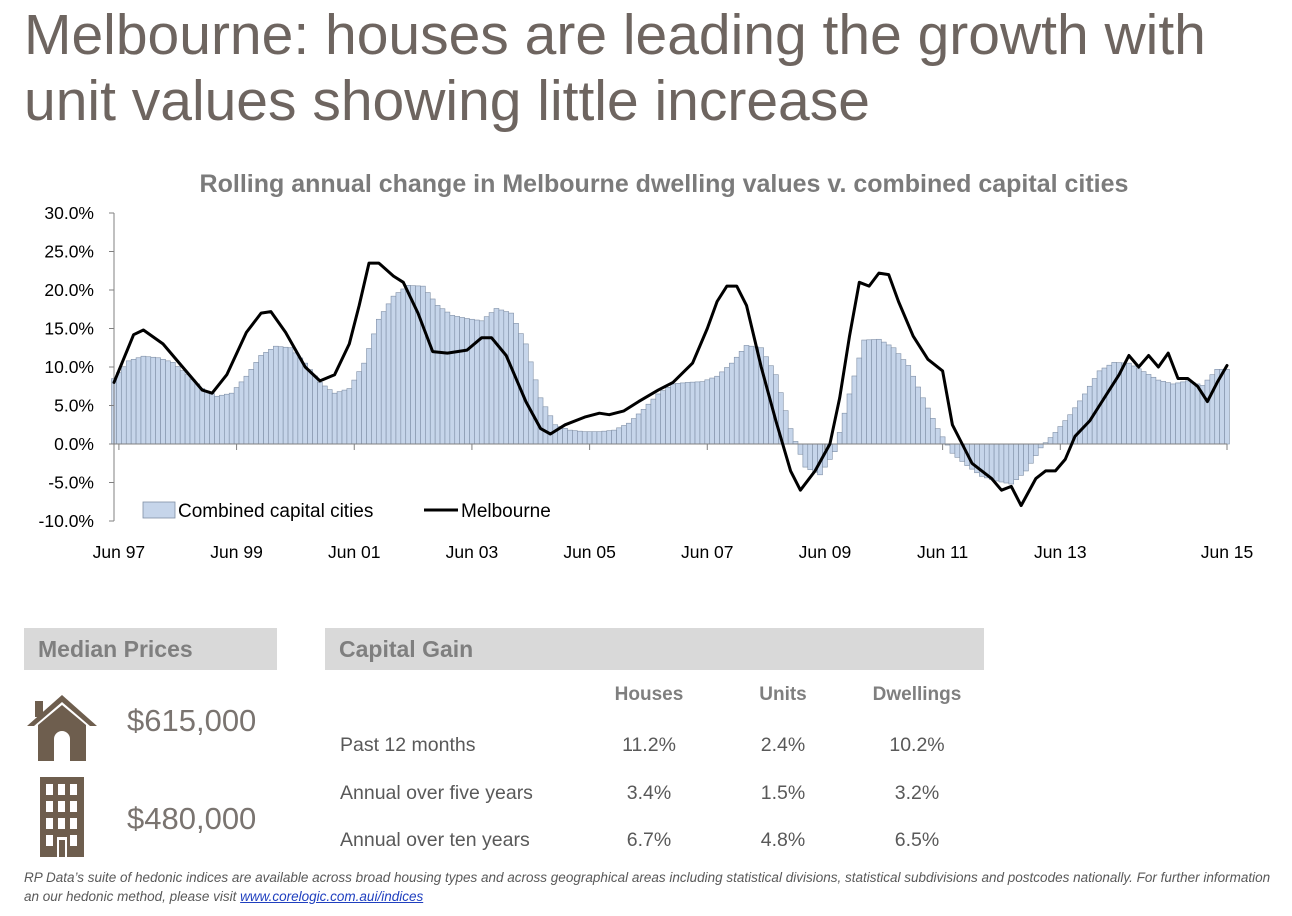  I want to click on cell-dwellings-10y: 6.5%, so click(917, 840).